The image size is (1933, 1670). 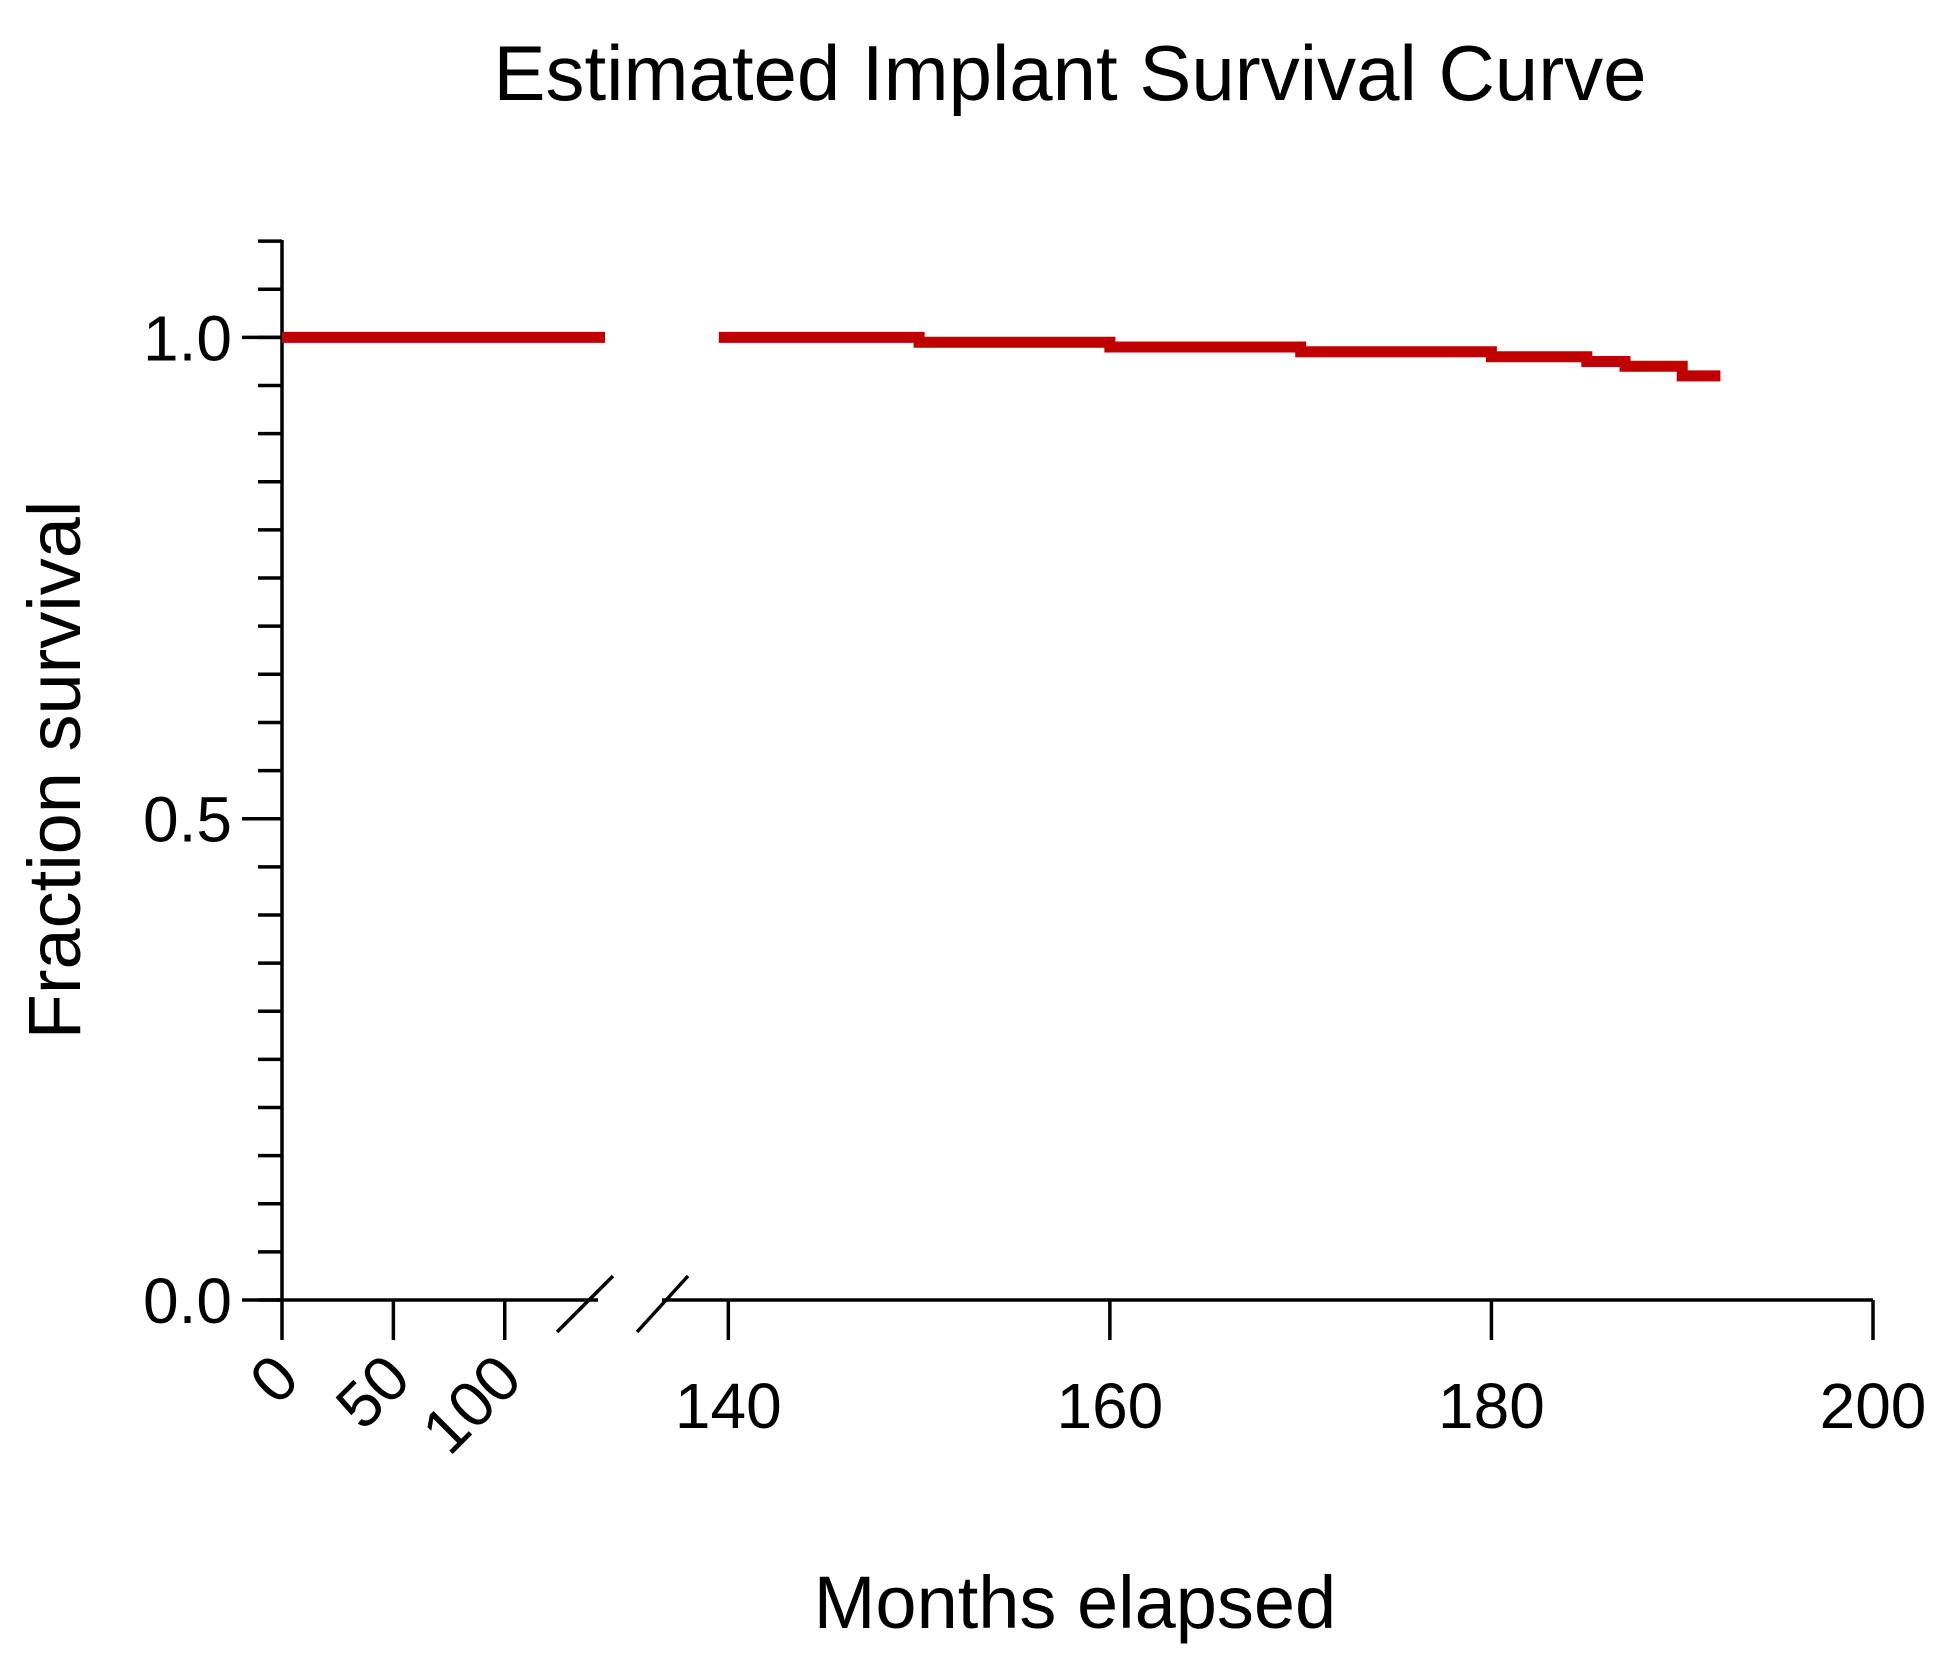 What do you see at coordinates (1075, 1602) in the screenshot?
I see `x-axis-label: Months elapsed` at bounding box center [1075, 1602].